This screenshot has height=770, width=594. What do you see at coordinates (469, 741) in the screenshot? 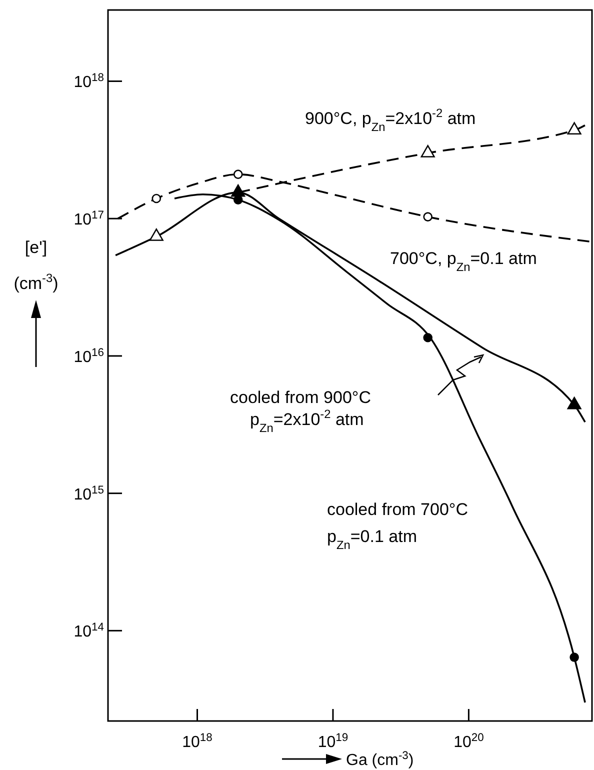
I see `x-tick-label: 10$^{20}$` at bounding box center [469, 741].